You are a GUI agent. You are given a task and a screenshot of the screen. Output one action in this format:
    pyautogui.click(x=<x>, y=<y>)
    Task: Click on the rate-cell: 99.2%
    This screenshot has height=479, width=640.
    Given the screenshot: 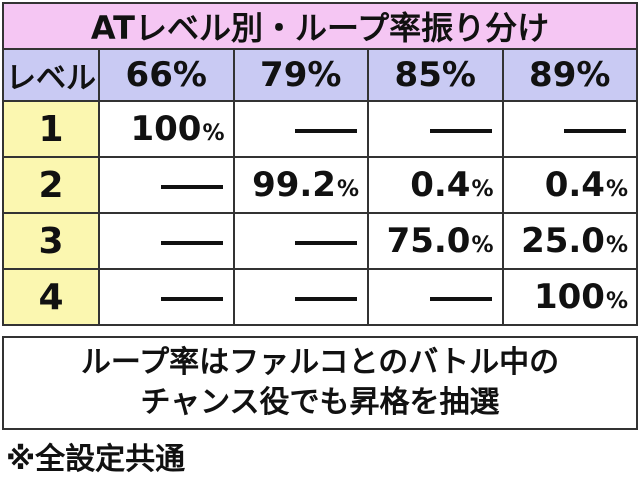 What is the action you would take?
    pyautogui.click(x=300, y=185)
    